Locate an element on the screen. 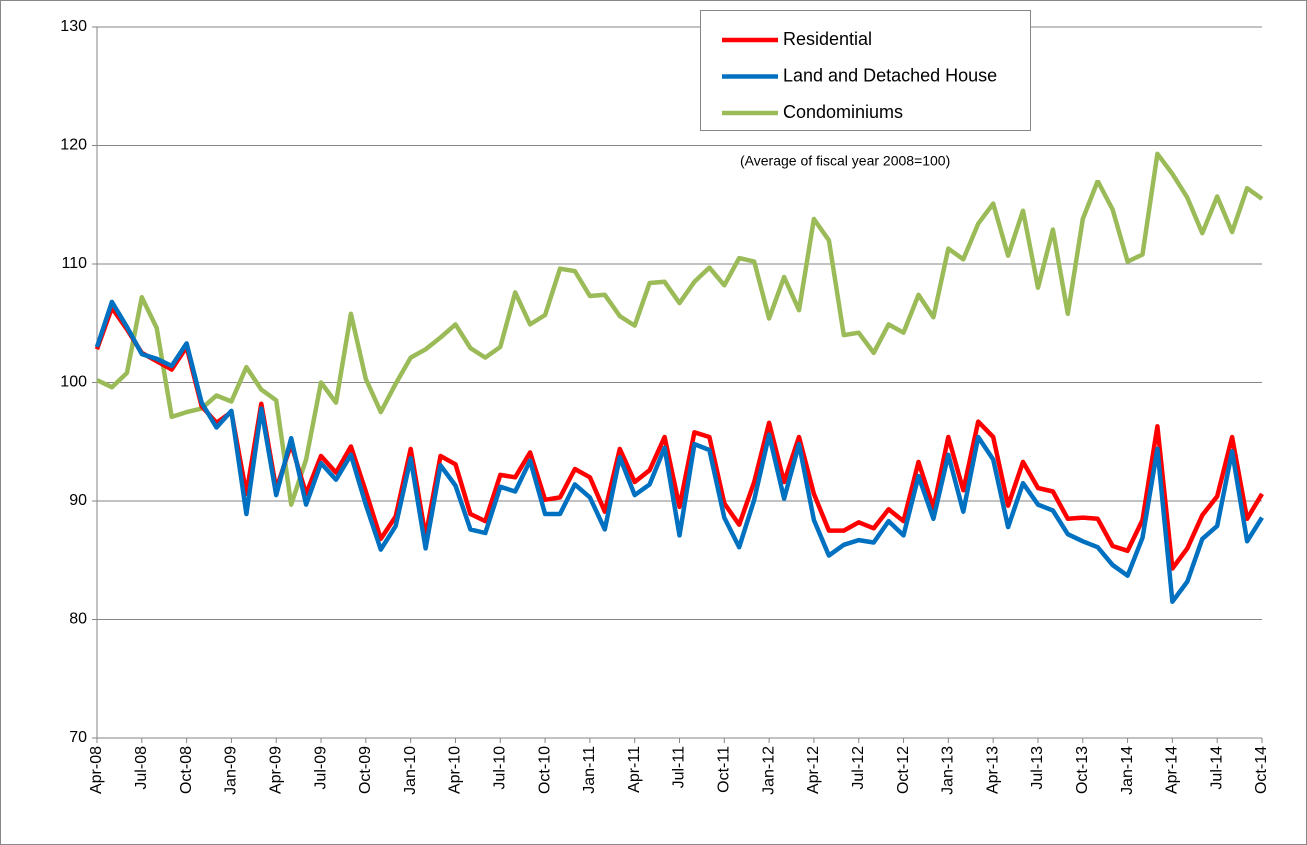  x-tick-label: Jul-08 is located at coordinates (141, 768).